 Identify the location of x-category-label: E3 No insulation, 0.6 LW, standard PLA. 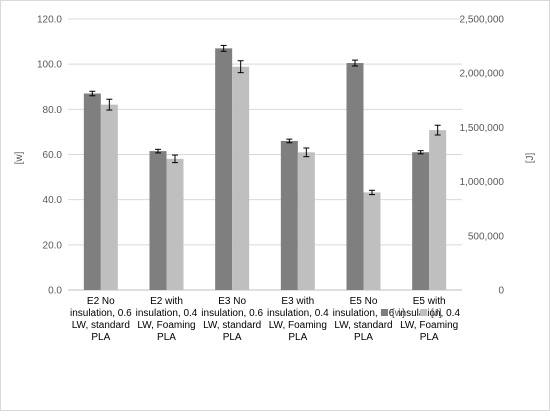
(232, 319).